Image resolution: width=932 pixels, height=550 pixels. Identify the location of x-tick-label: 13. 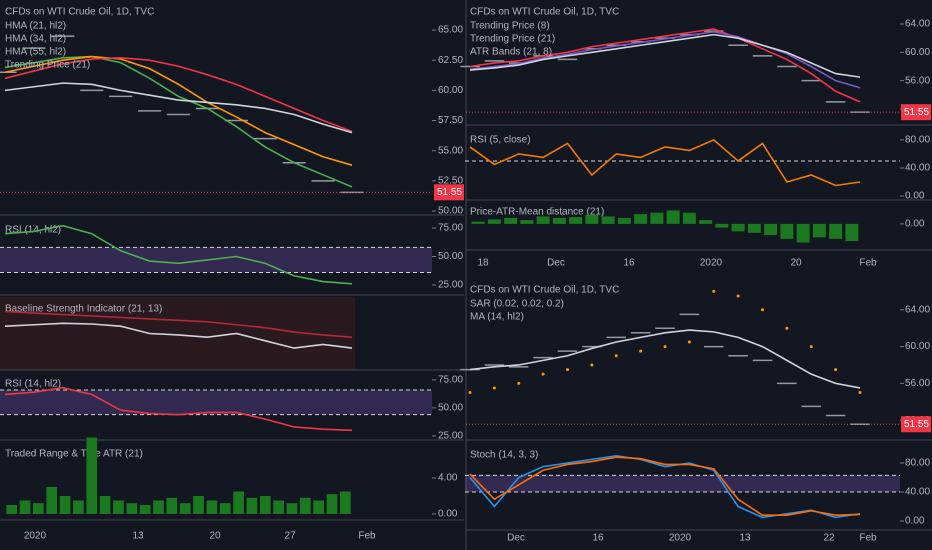
(138, 536).